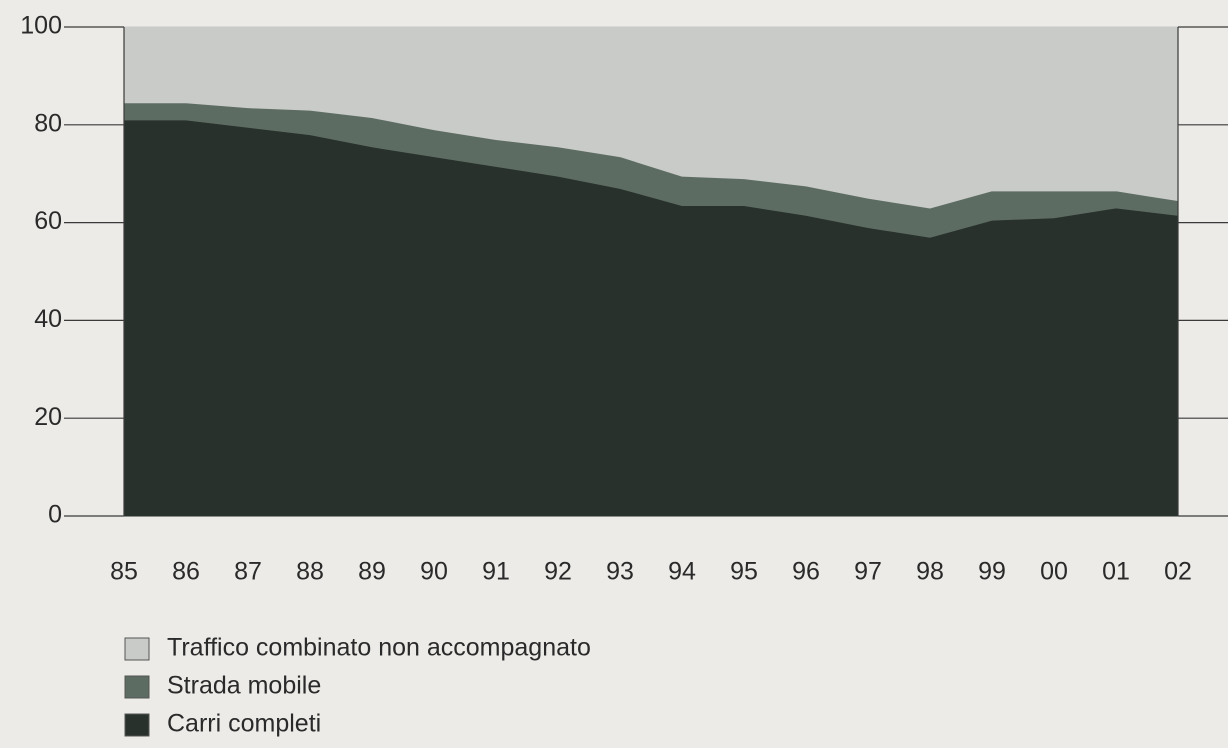  I want to click on x-tick-label: 87, so click(248, 572).